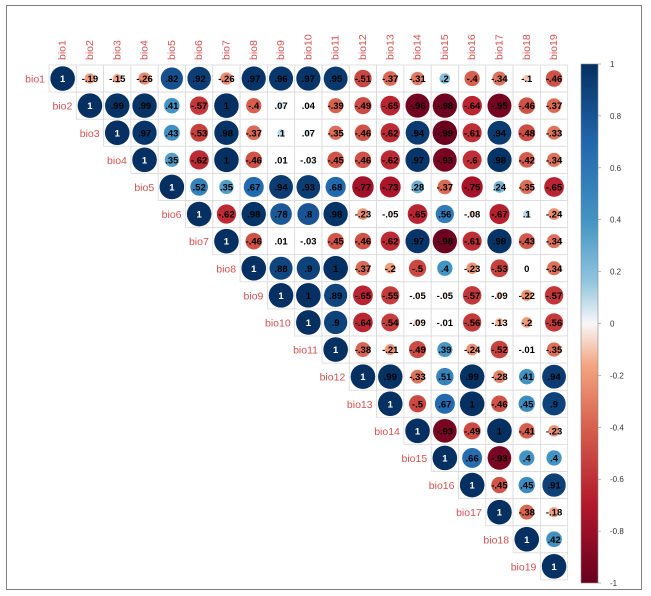 This screenshot has height=596, width=651. I want to click on value-label-bio1-bio6: .92, so click(199, 79).